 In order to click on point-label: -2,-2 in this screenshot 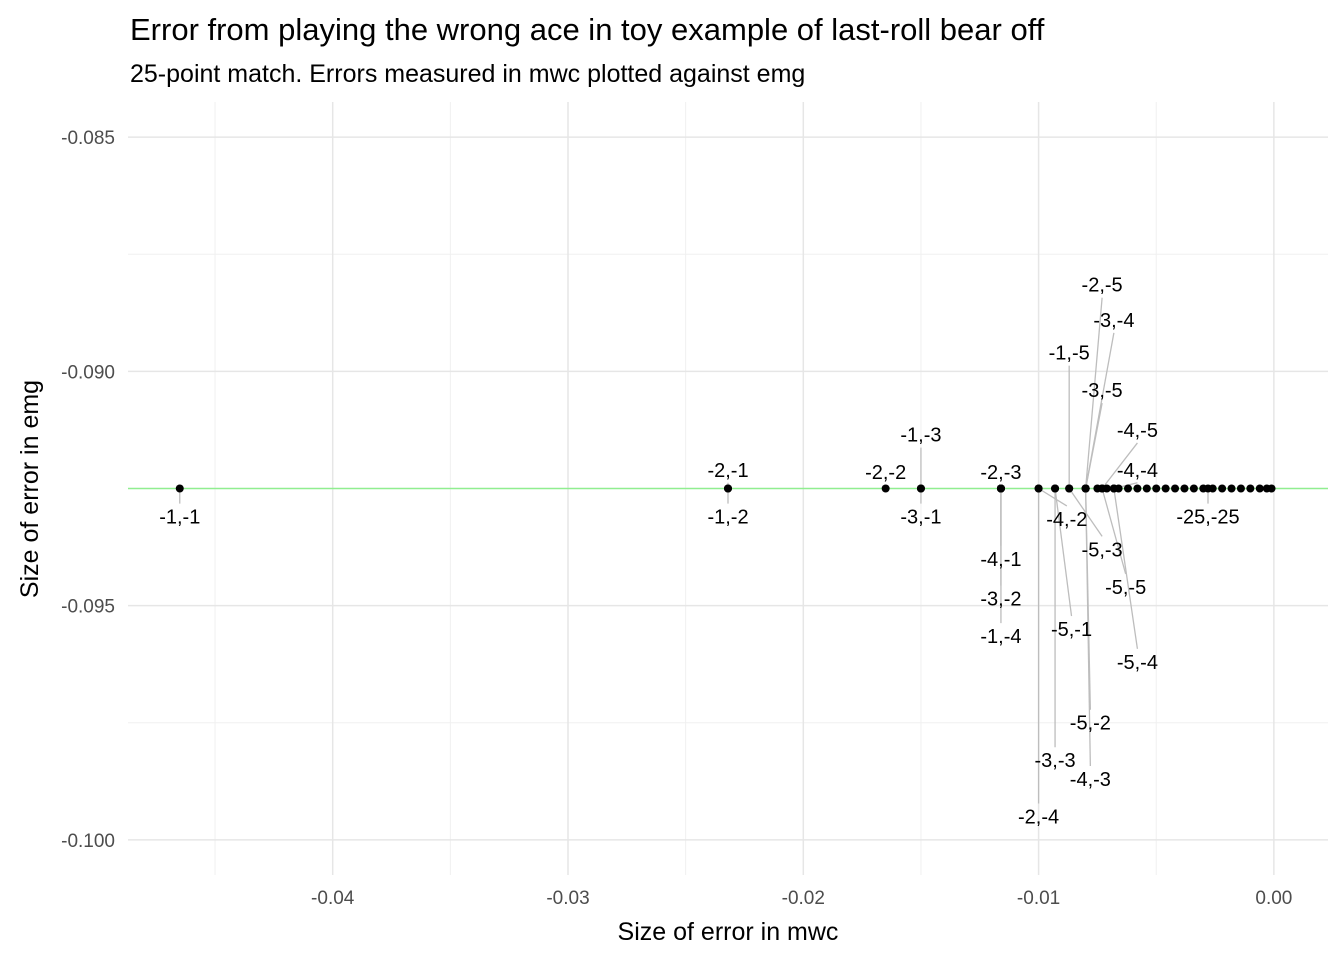, I will do `click(885, 473)`.